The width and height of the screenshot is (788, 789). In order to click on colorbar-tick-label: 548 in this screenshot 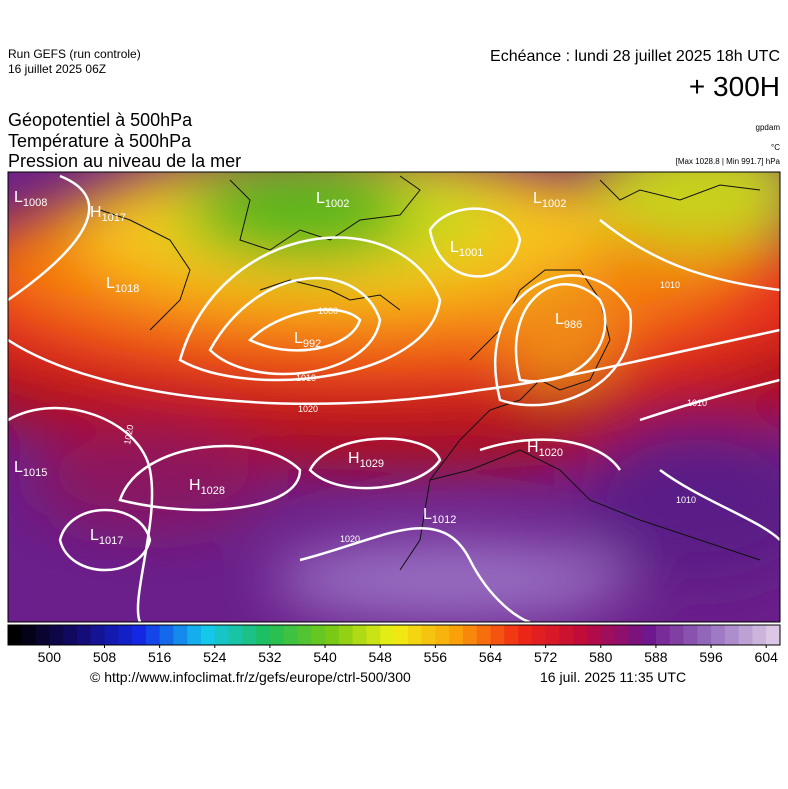, I will do `click(381, 657)`.